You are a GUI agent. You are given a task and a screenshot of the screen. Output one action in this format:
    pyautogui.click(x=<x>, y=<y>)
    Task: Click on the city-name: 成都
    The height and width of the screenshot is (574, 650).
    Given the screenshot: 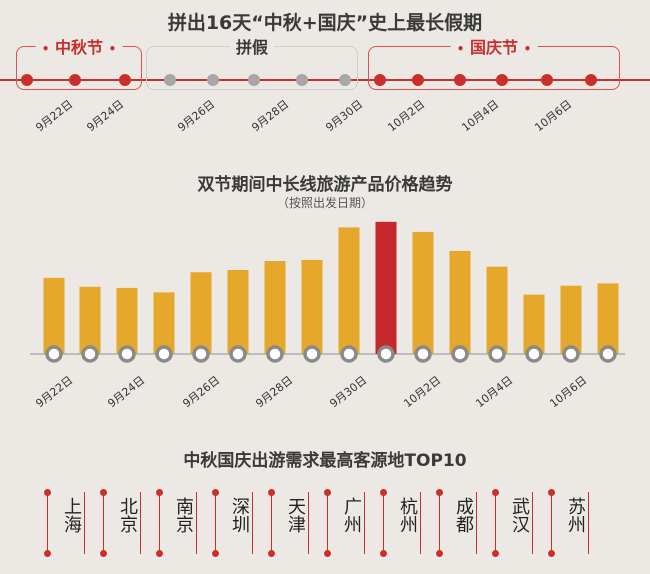 What is the action you would take?
    pyautogui.click(x=463, y=515)
    